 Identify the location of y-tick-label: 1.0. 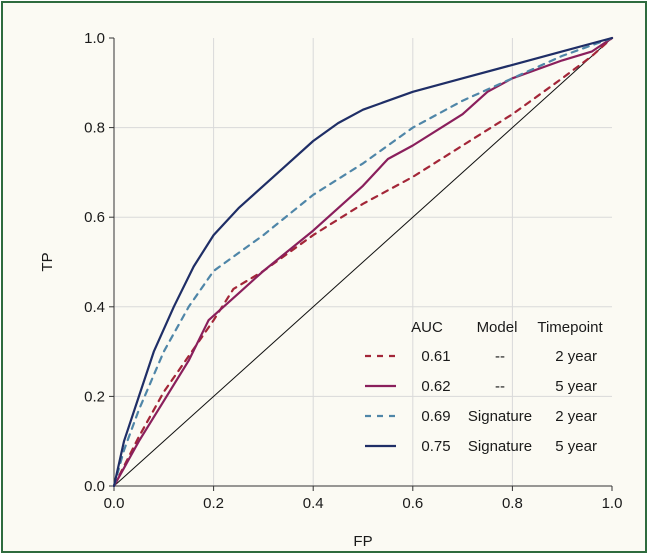
(94, 38).